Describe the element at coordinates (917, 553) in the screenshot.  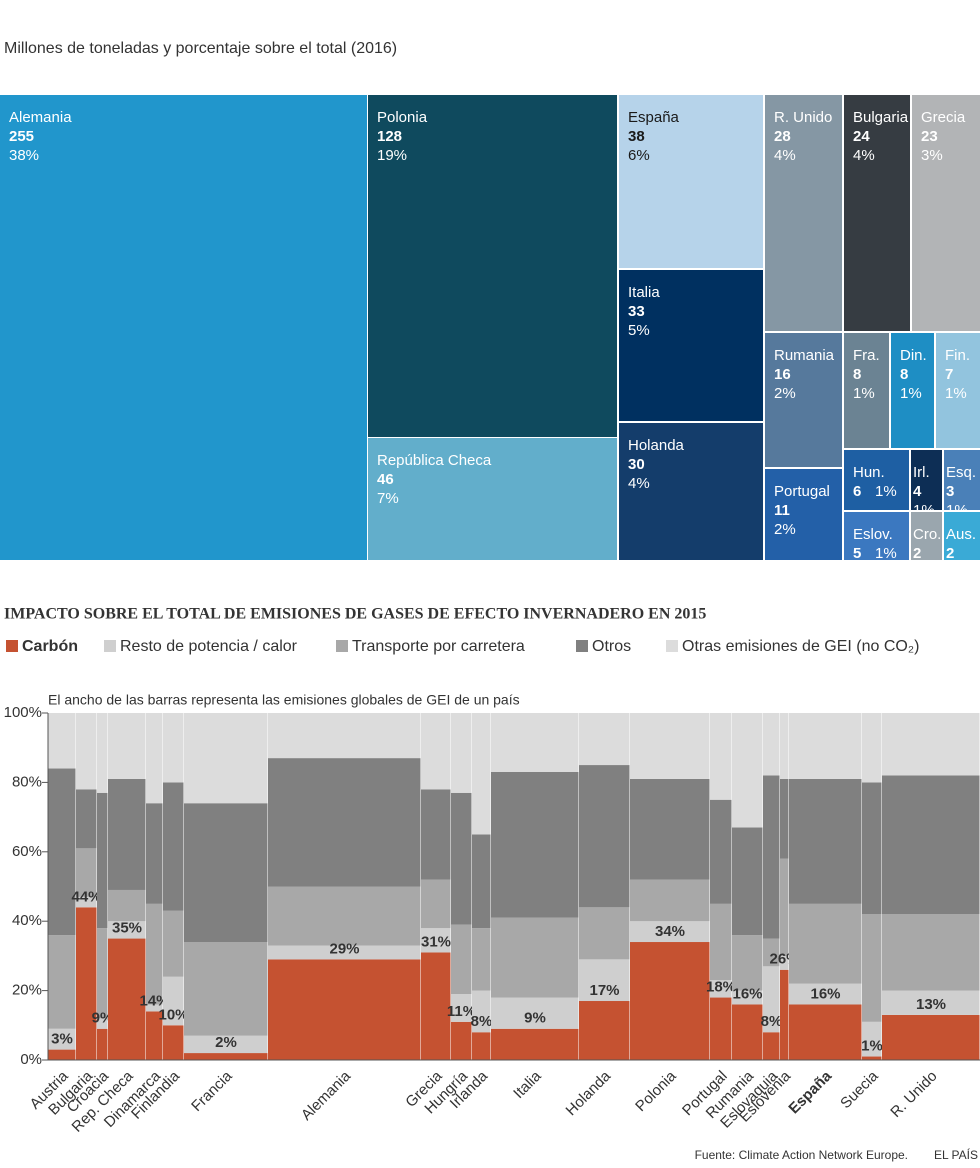
I see `cell-value: 2` at that location.